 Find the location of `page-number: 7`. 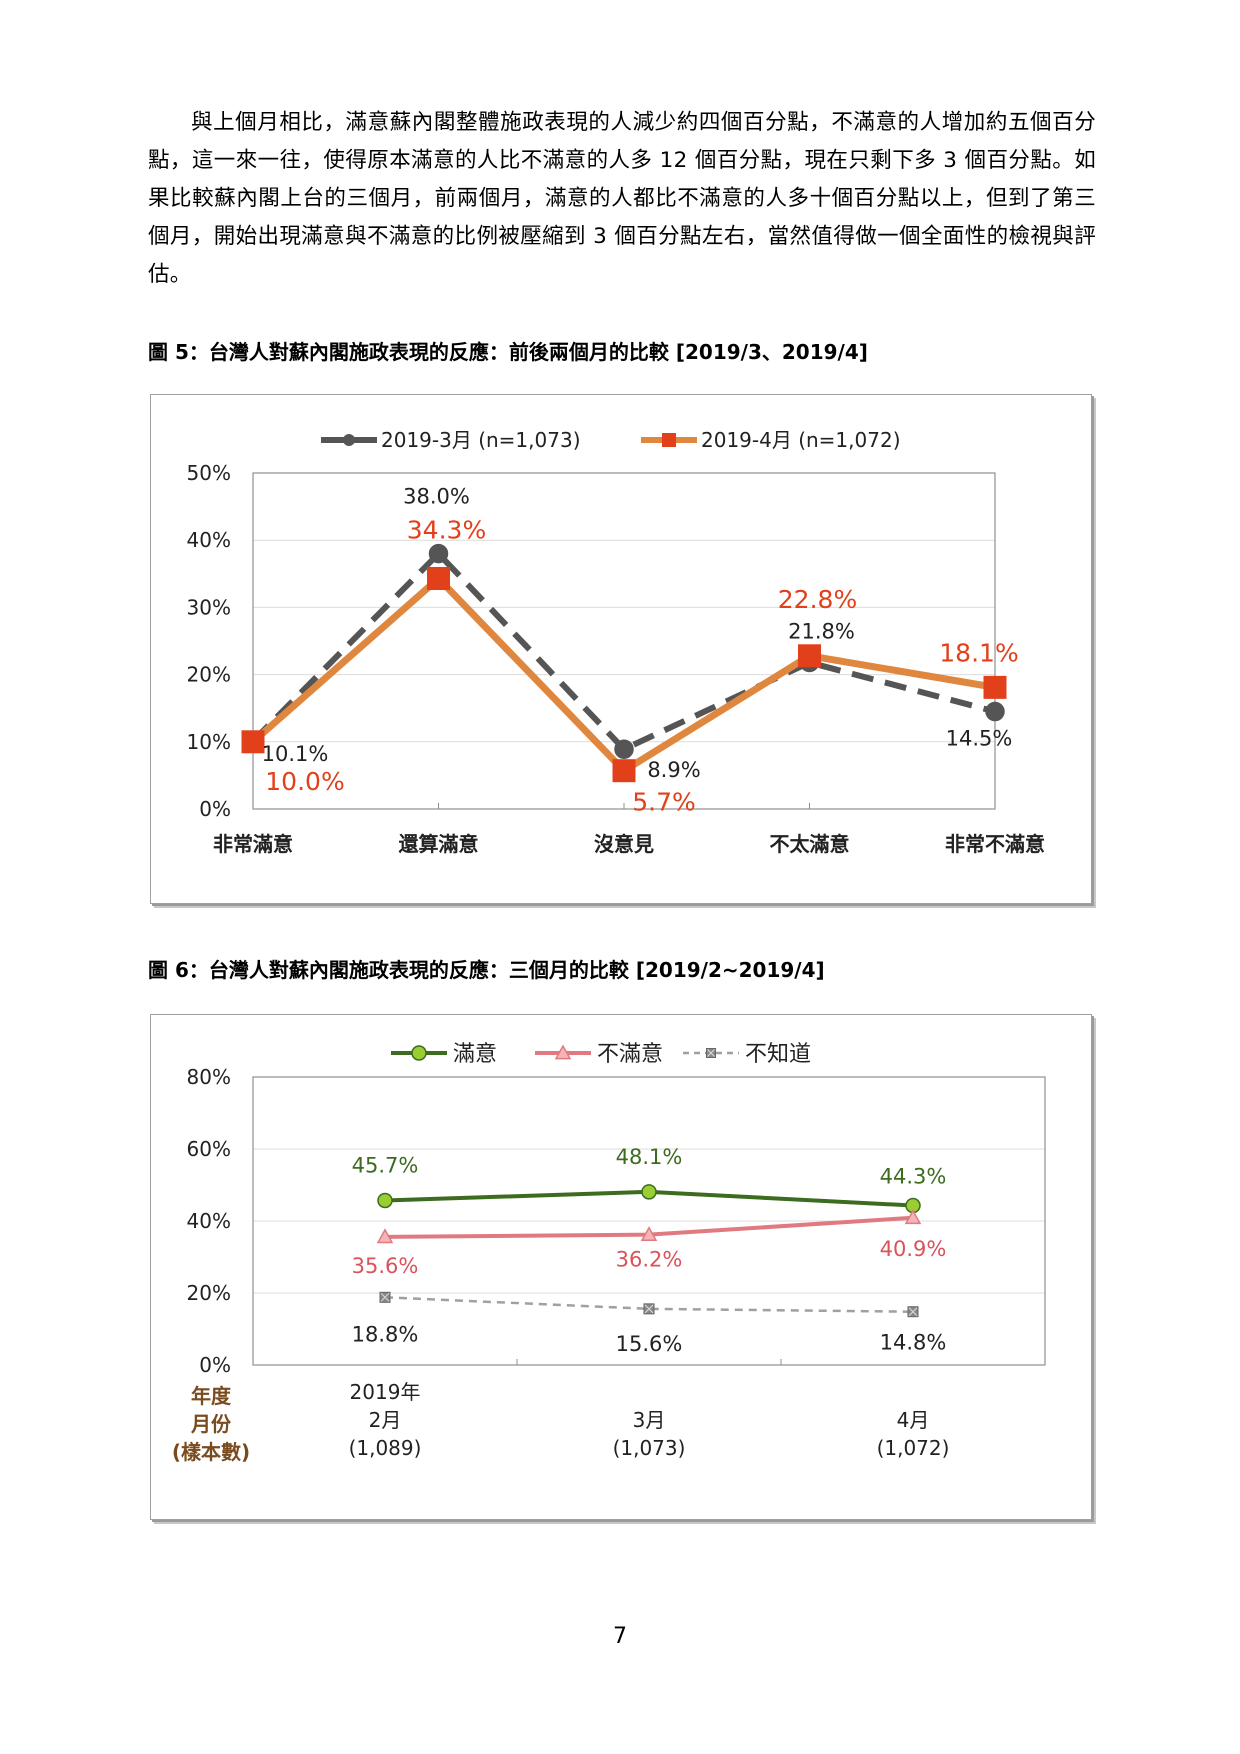

page-number: 7 is located at coordinates (620, 1636).